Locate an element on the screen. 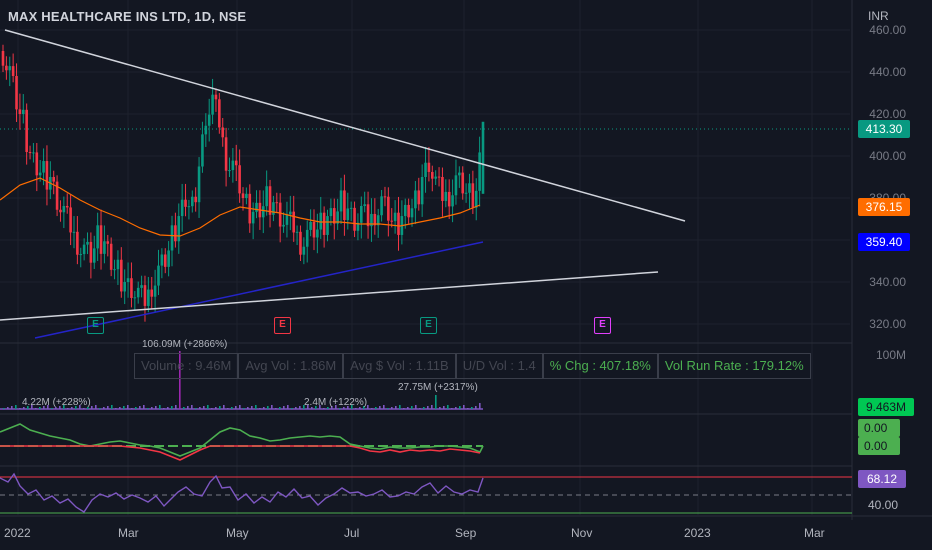 The image size is (932, 550). time-axis-label: Jul is located at coordinates (352, 533).